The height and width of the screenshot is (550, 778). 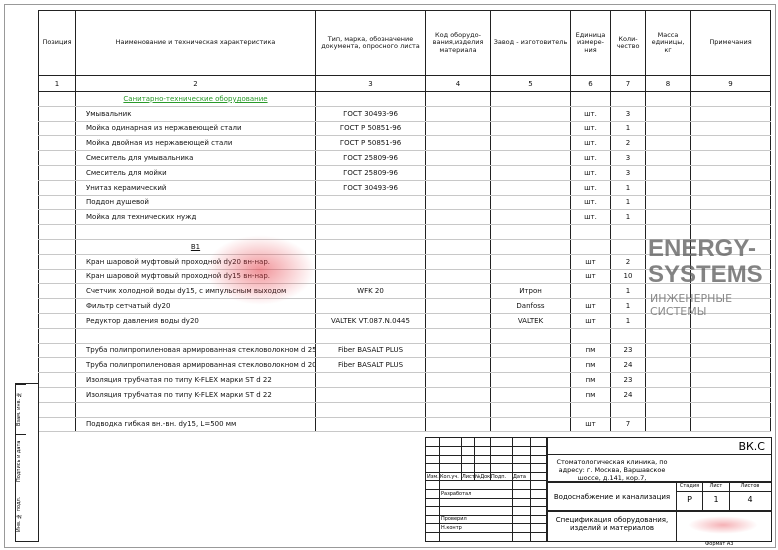 What do you see at coordinates (530, 291) in the screenshot?
I see `cell-maker: Итрон` at bounding box center [530, 291].